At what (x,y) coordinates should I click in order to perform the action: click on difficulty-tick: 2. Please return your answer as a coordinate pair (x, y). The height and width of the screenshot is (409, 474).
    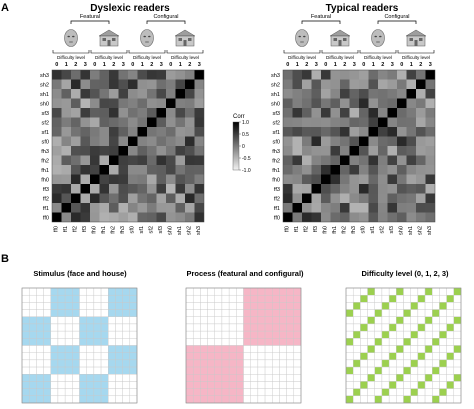
    Looking at the image, I should click on (382, 65).